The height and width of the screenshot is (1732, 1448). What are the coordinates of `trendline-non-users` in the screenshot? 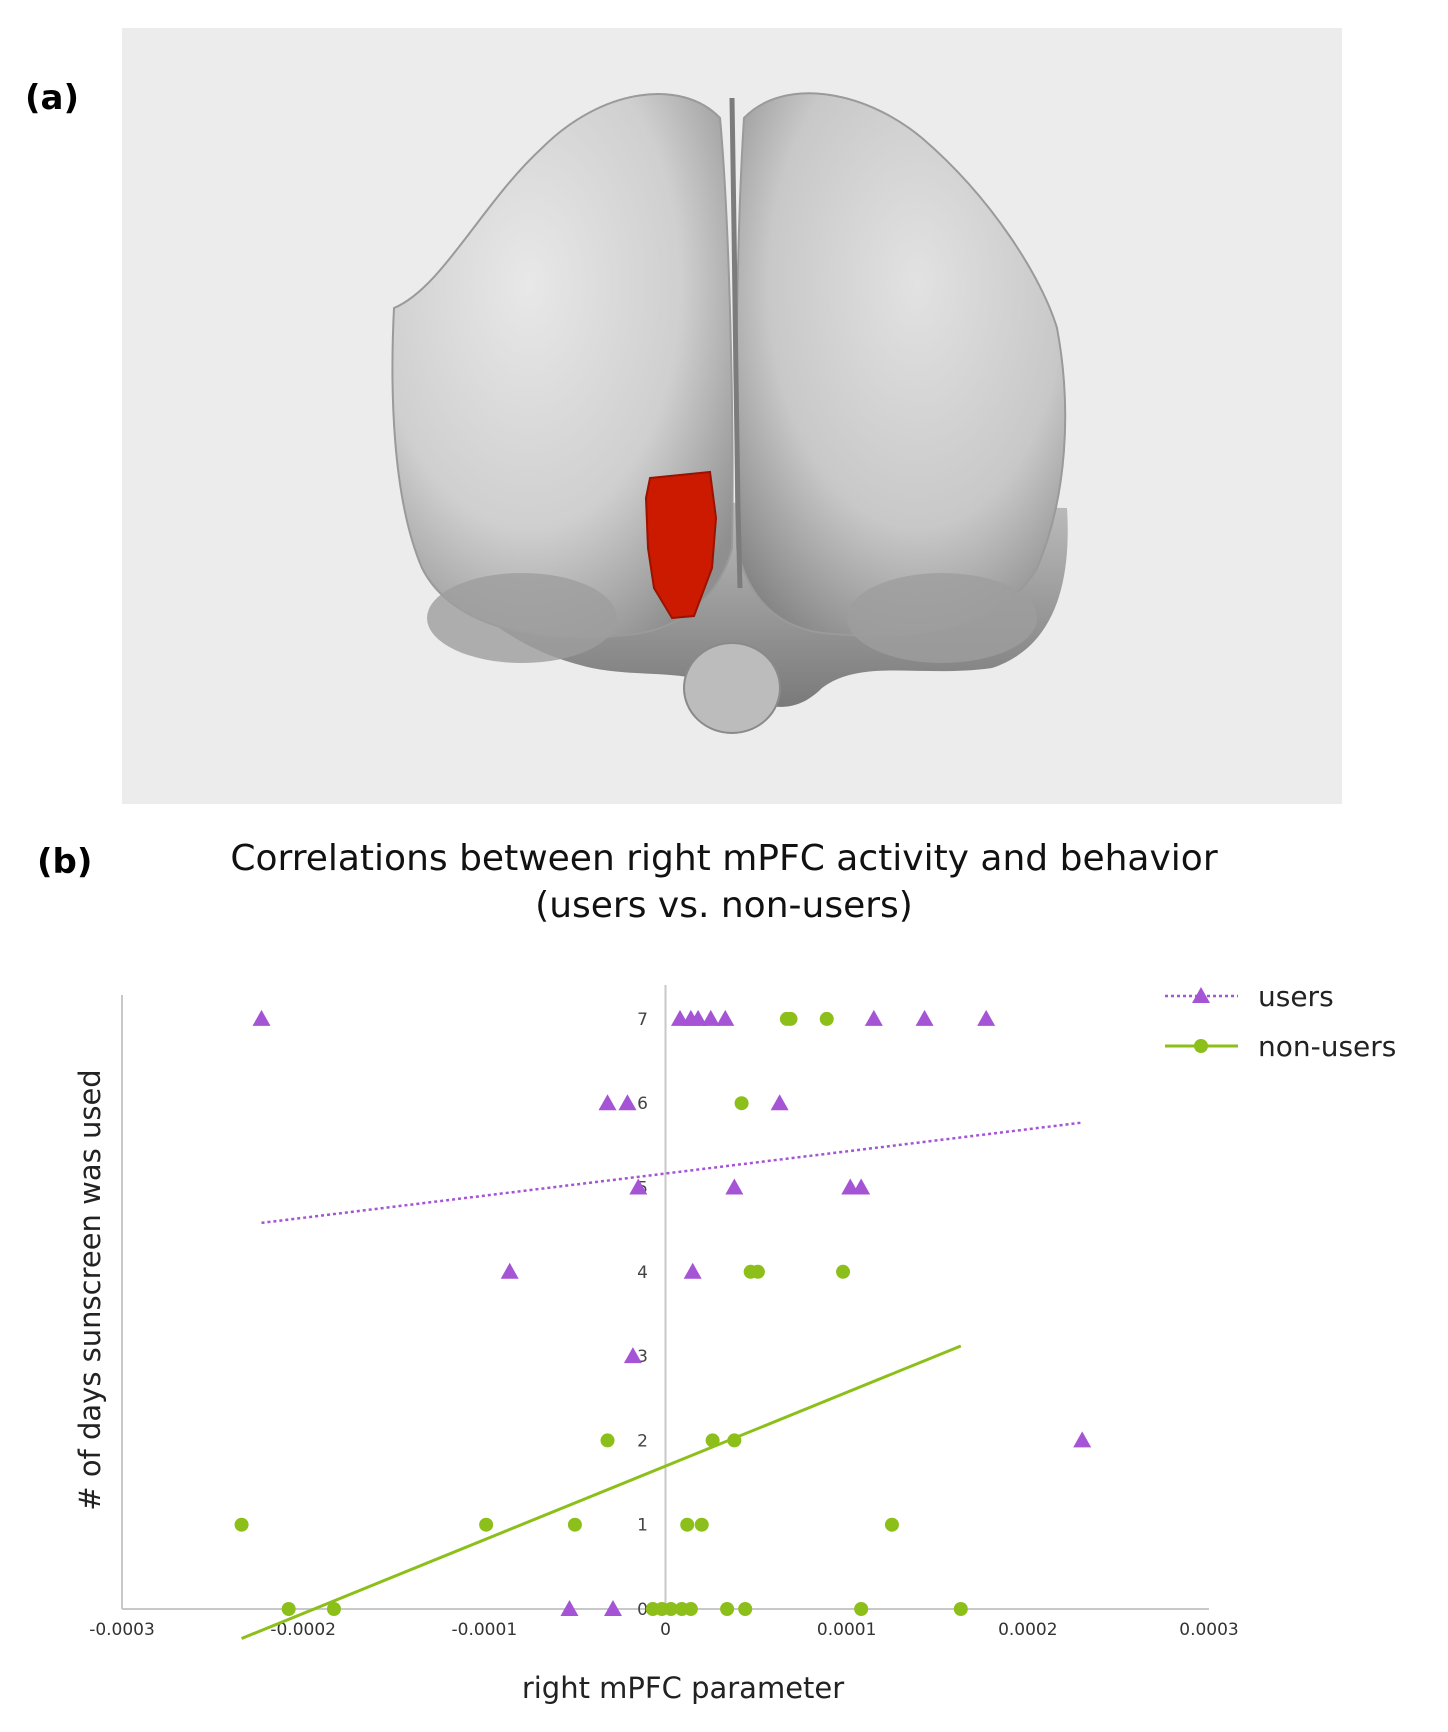 It's located at (601, 1492).